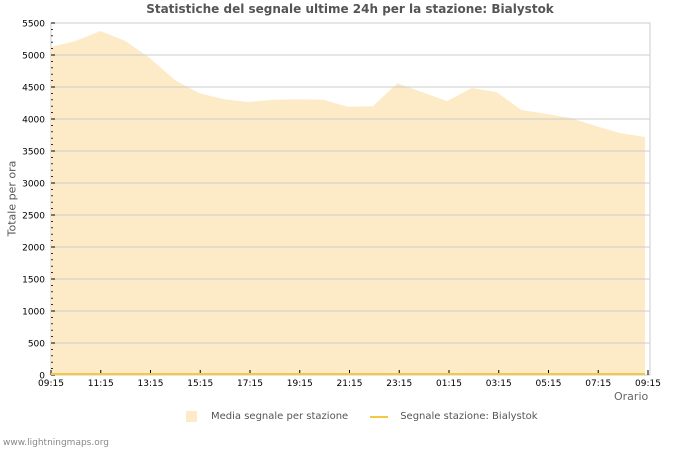 Image resolution: width=700 pixels, height=450 pixels. Describe the element at coordinates (399, 384) in the screenshot. I see `svg-text: 23:15` at that location.